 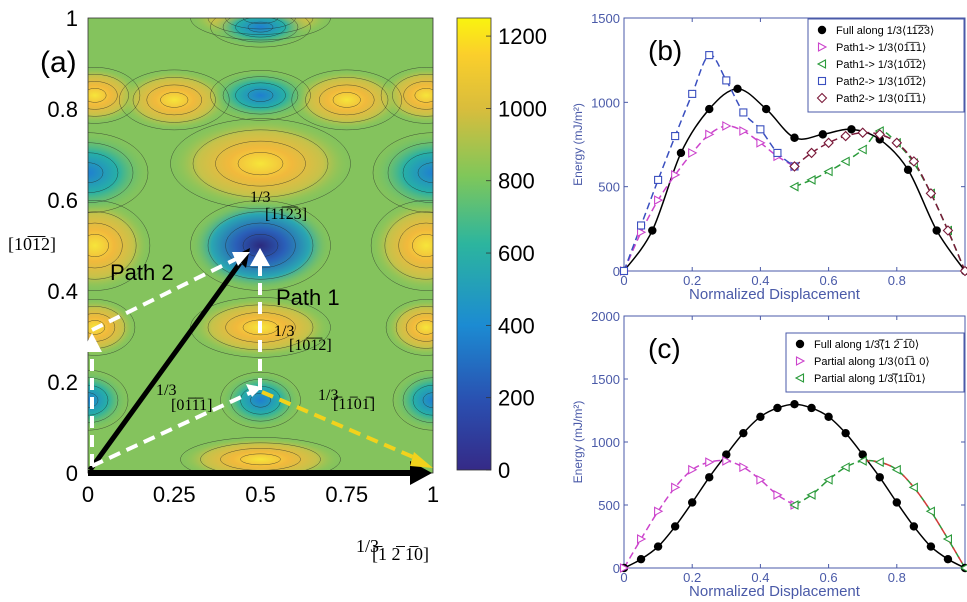 I want to click on a-xtick-label: 0.25, so click(x=174, y=494).